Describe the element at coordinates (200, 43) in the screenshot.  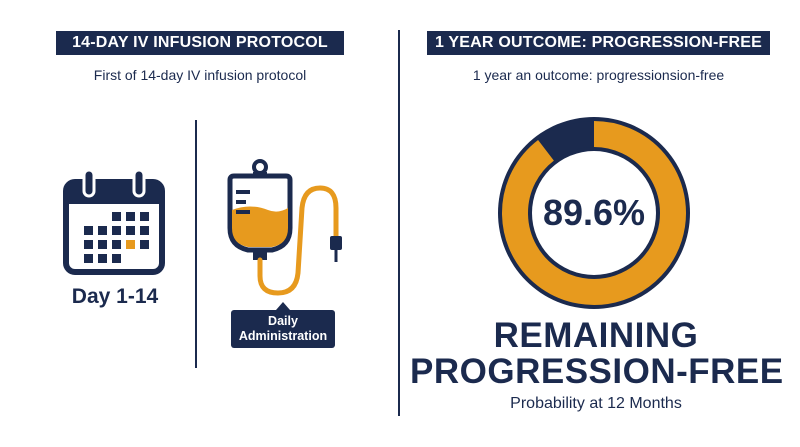
I see `protocol-banner: 14-DAY IV INFUSION PROTOCOL` at that location.